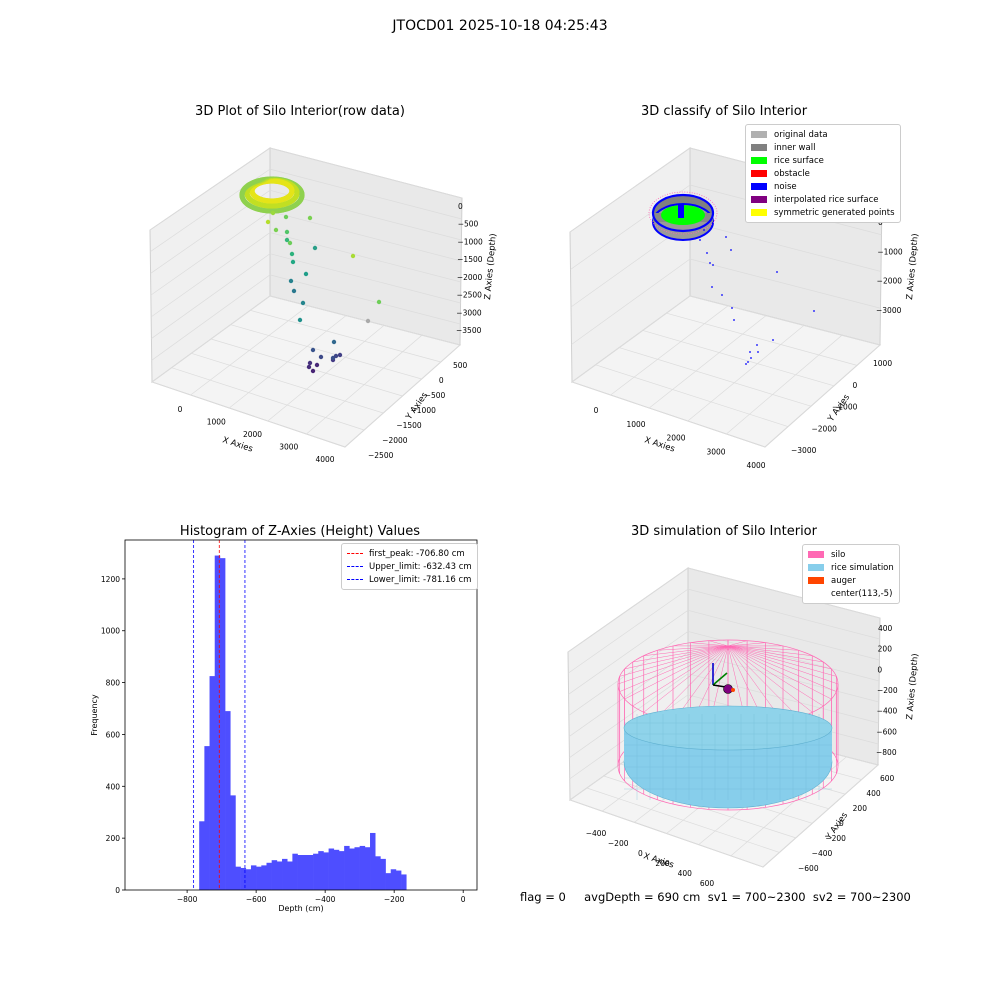  I want to click on legend-line, so click(355, 553).